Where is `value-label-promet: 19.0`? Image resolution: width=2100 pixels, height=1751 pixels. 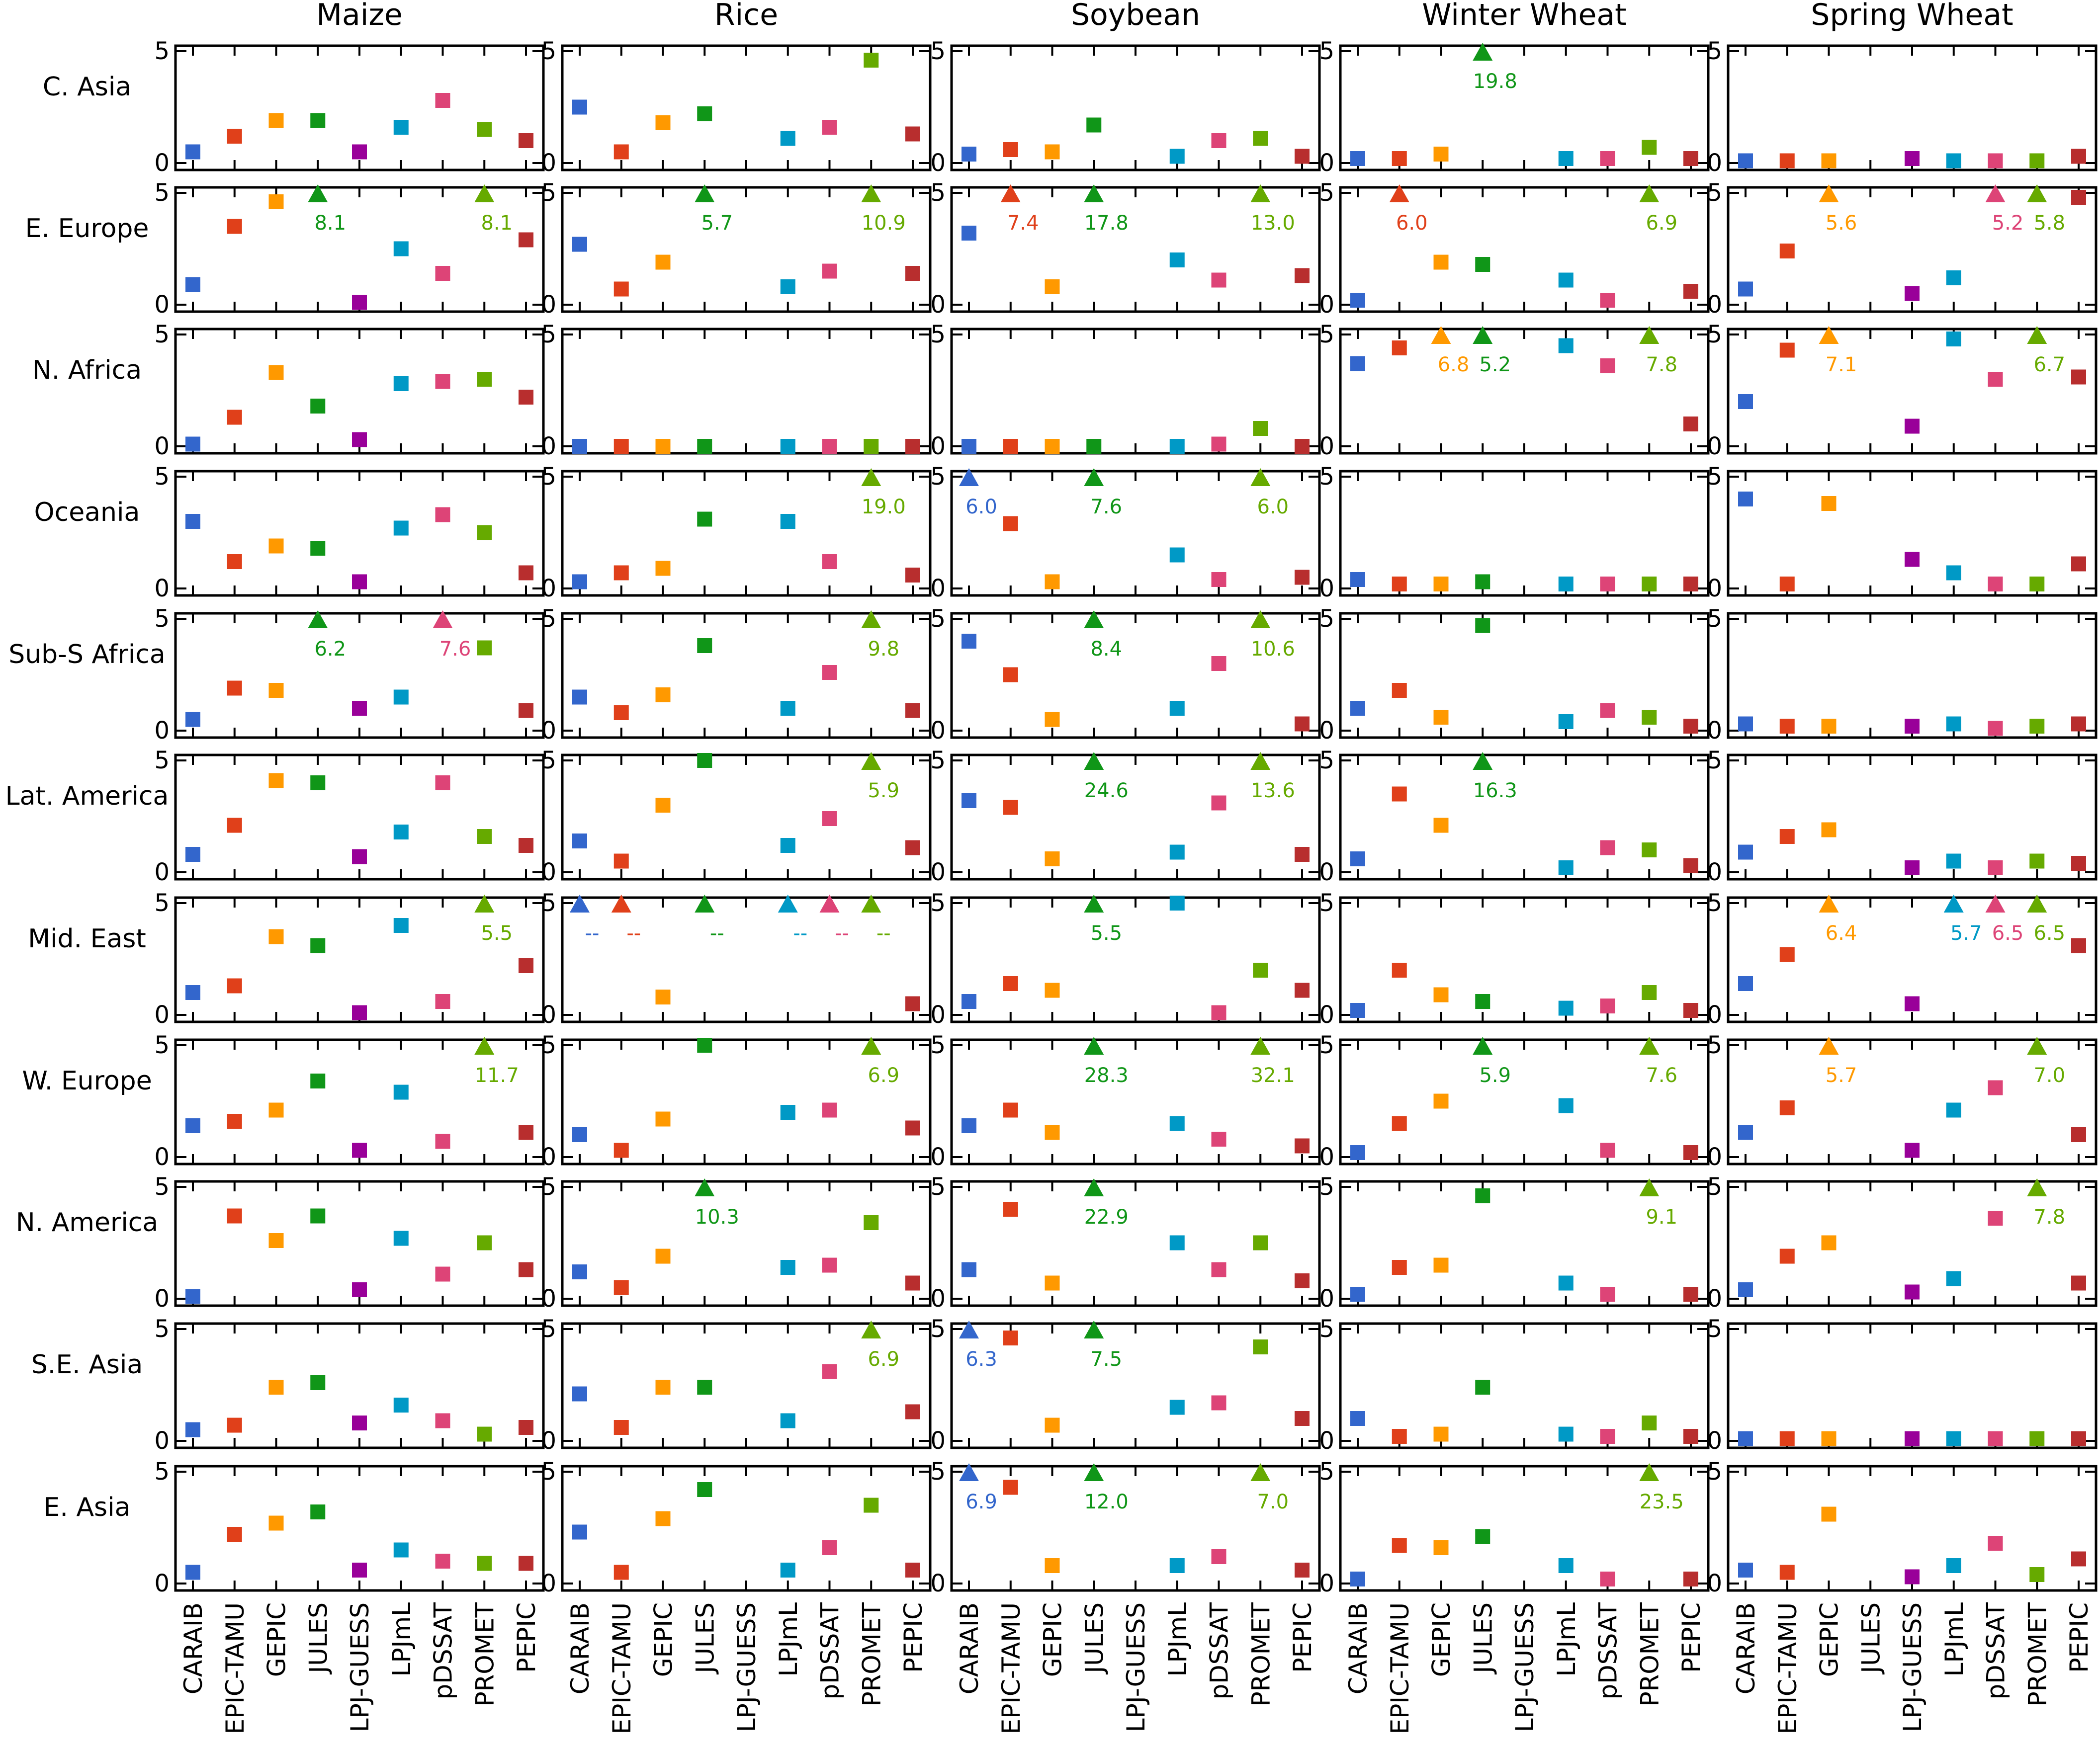
value-label-promet: 19.0 is located at coordinates (884, 507).